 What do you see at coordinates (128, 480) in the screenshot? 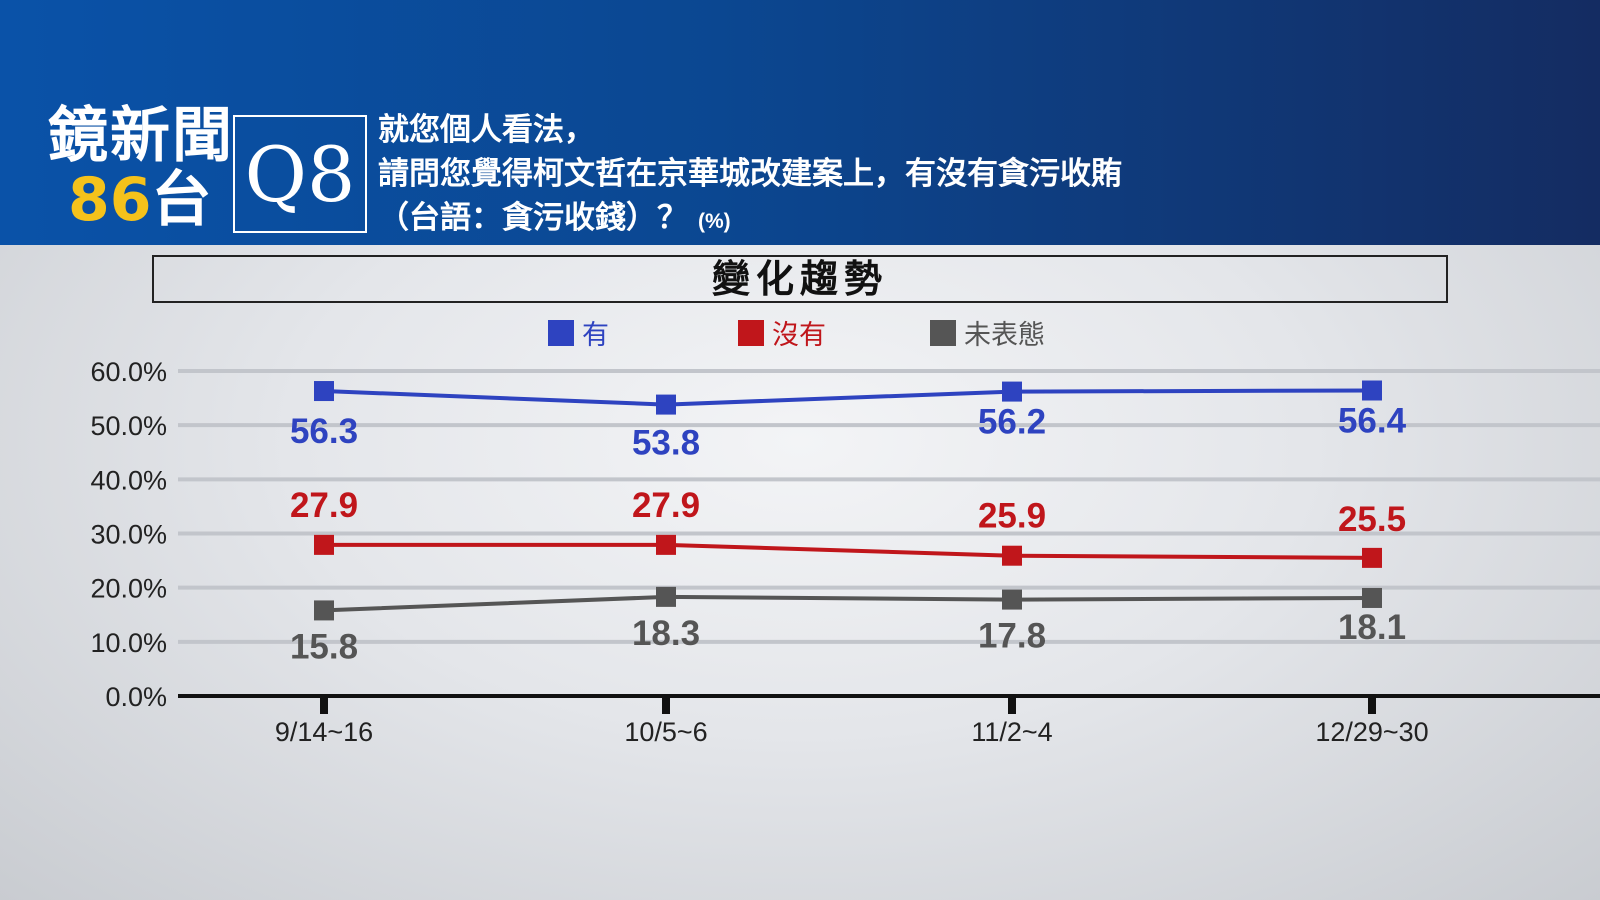
I see `y-tick-label: 40.0%` at bounding box center [128, 480].